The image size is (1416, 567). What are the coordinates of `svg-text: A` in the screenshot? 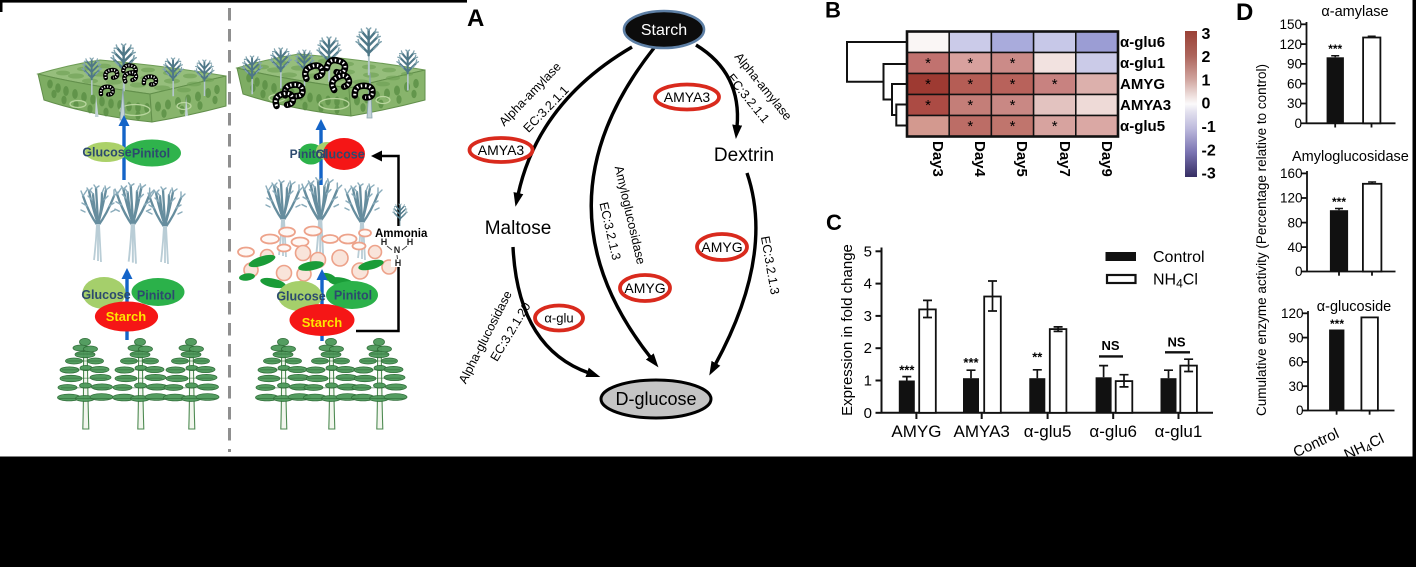 It's located at (475, 18).